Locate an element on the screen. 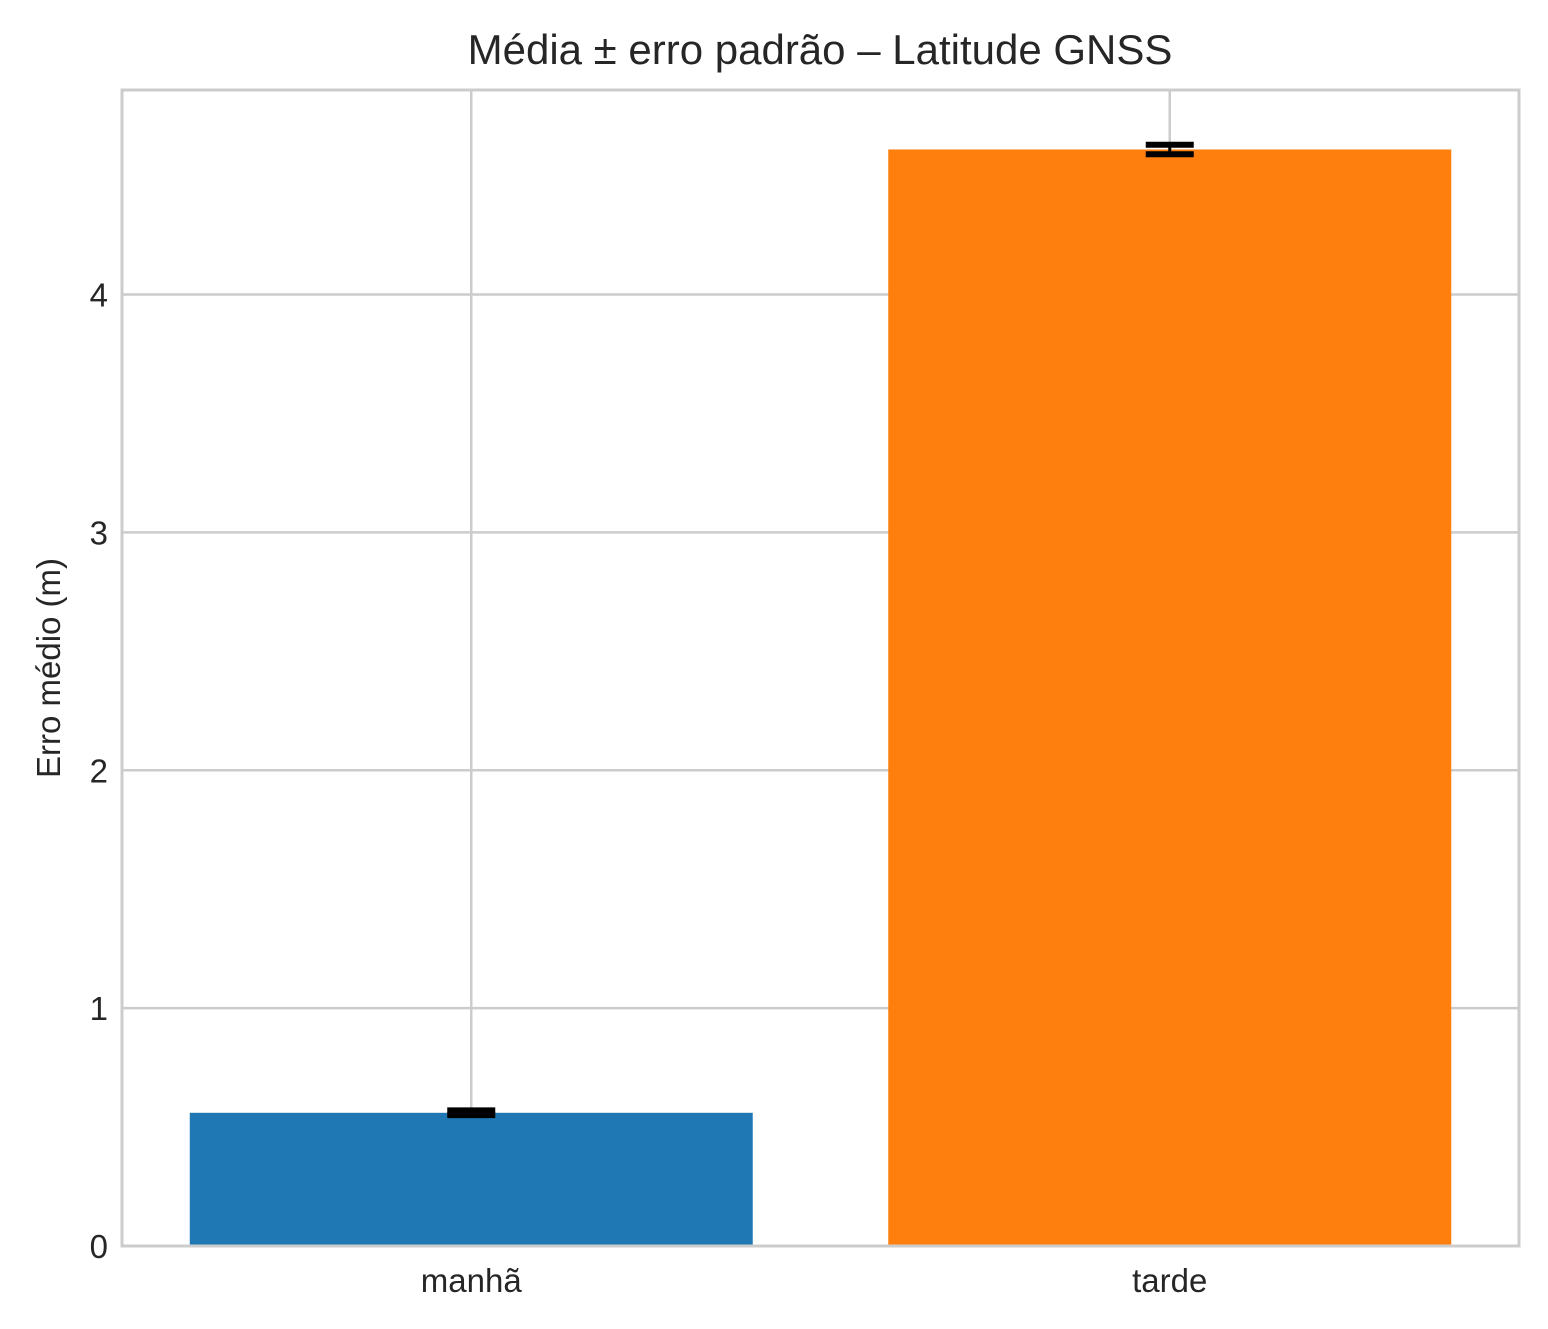  y-tick-label-0: 0 is located at coordinates (99, 1246).